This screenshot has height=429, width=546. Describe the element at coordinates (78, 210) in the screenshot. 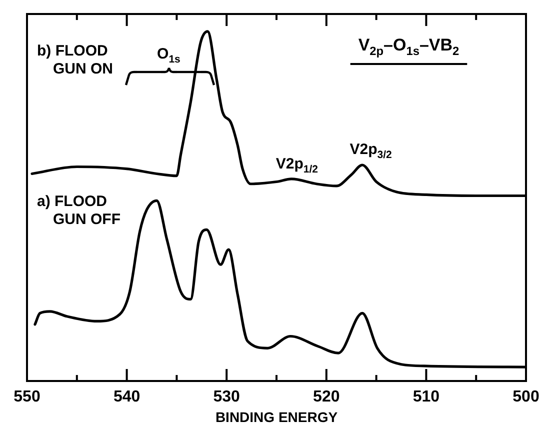

I see `series-label: a) FLOOD GUN OFF` at that location.